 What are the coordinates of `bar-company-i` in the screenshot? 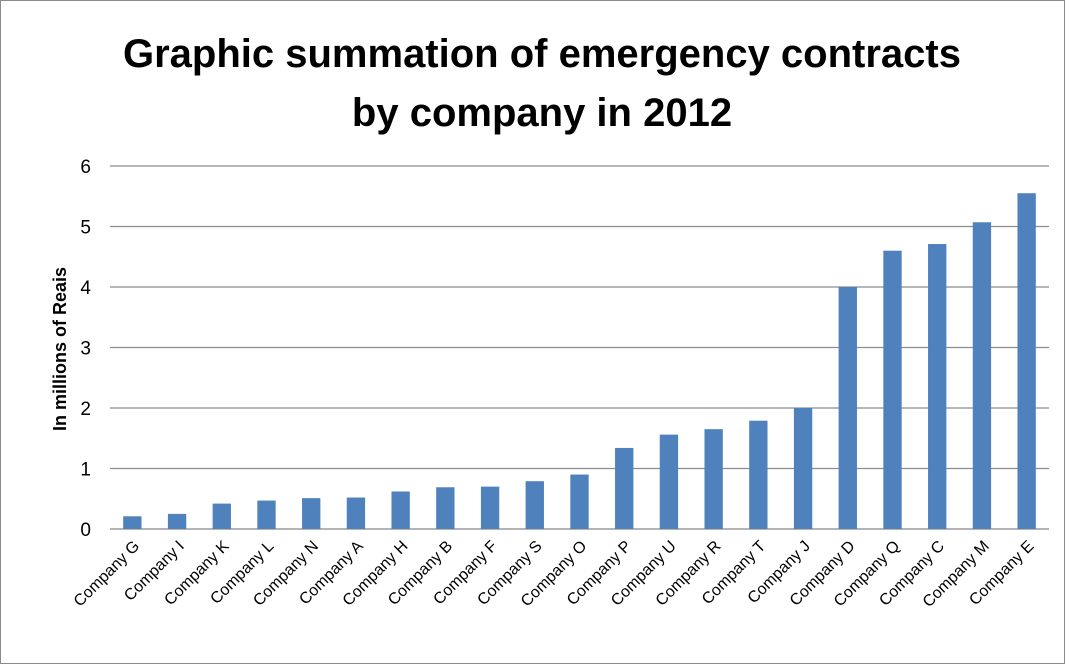 It's located at (177, 521).